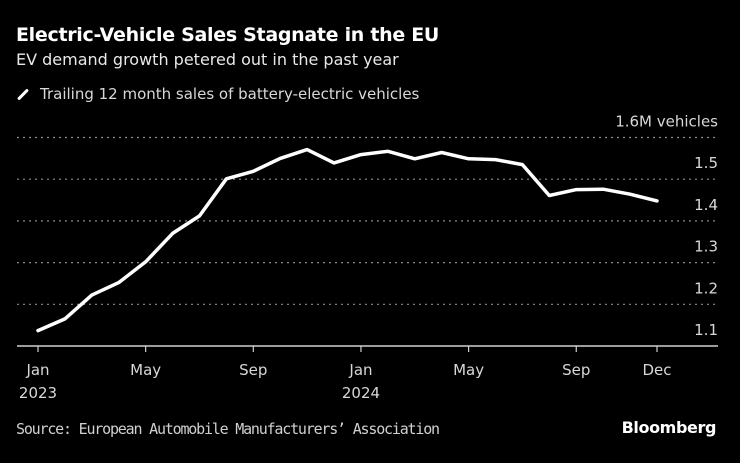  What do you see at coordinates (706, 163) in the screenshot?
I see `y-tick-label: 1.5` at bounding box center [706, 163].